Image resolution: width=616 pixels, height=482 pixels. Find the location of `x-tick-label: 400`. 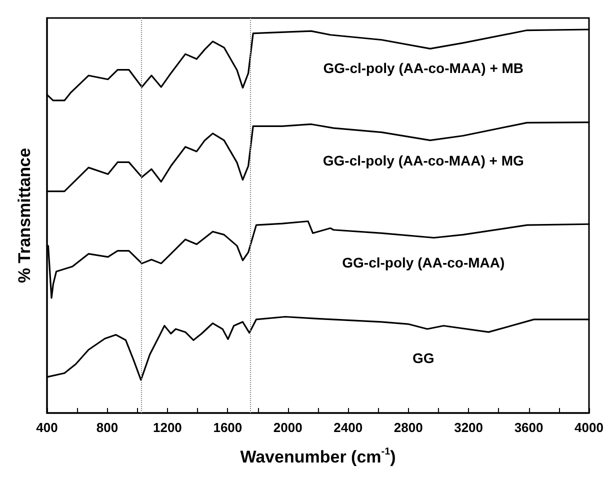

x-tick-label: 400 is located at coordinates (47, 427).